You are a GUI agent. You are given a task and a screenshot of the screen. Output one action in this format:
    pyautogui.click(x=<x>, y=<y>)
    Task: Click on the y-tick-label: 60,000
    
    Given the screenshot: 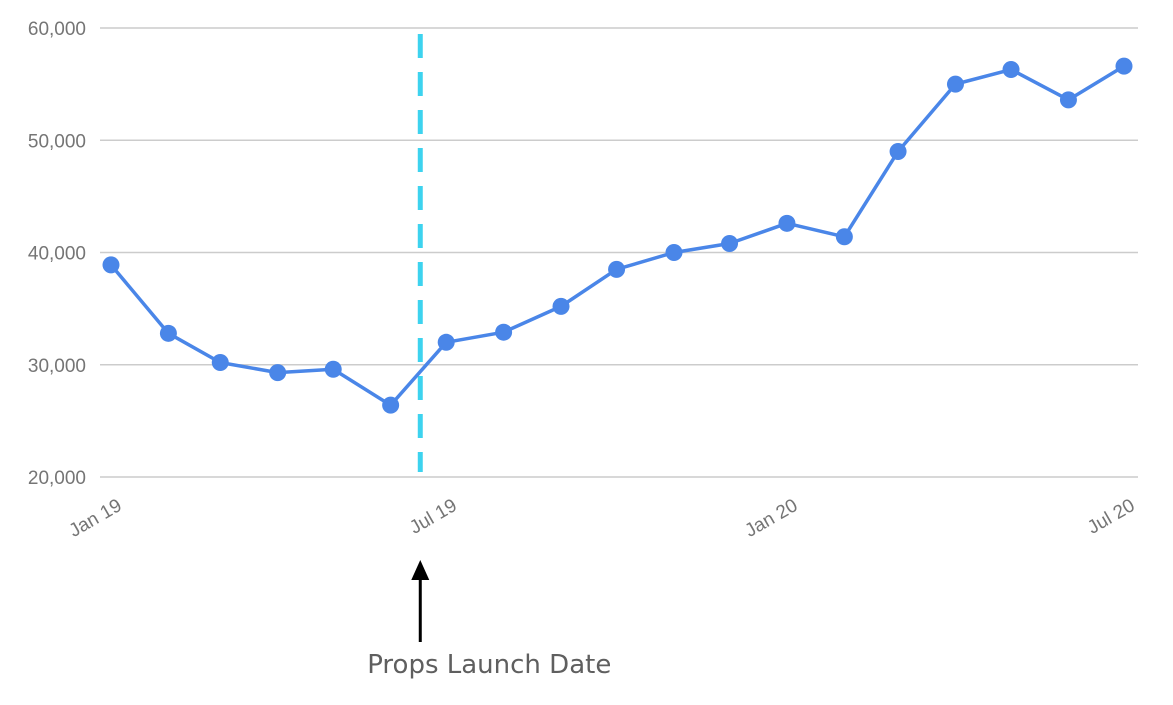 What is the action you would take?
    pyautogui.click(x=57, y=29)
    